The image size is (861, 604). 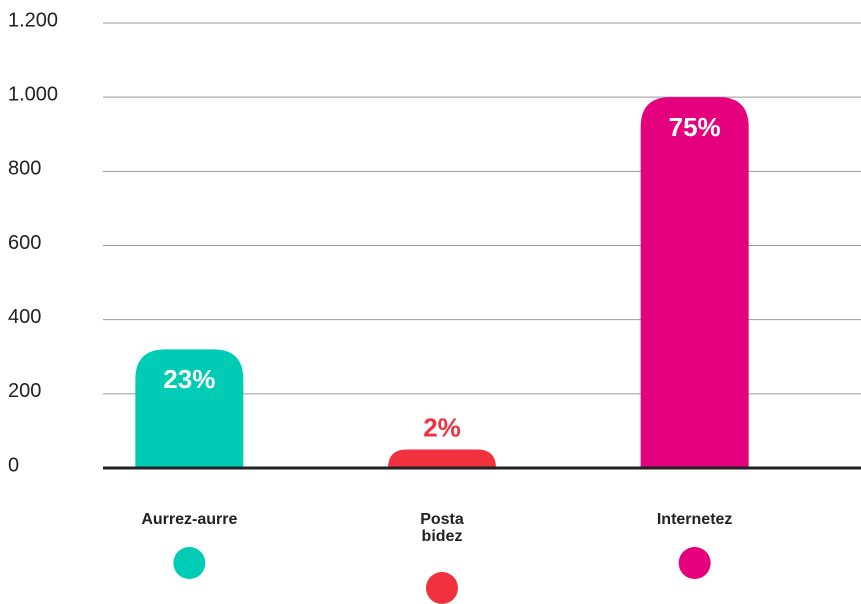 I want to click on x-tick-label: Internetez, so click(x=694, y=519).